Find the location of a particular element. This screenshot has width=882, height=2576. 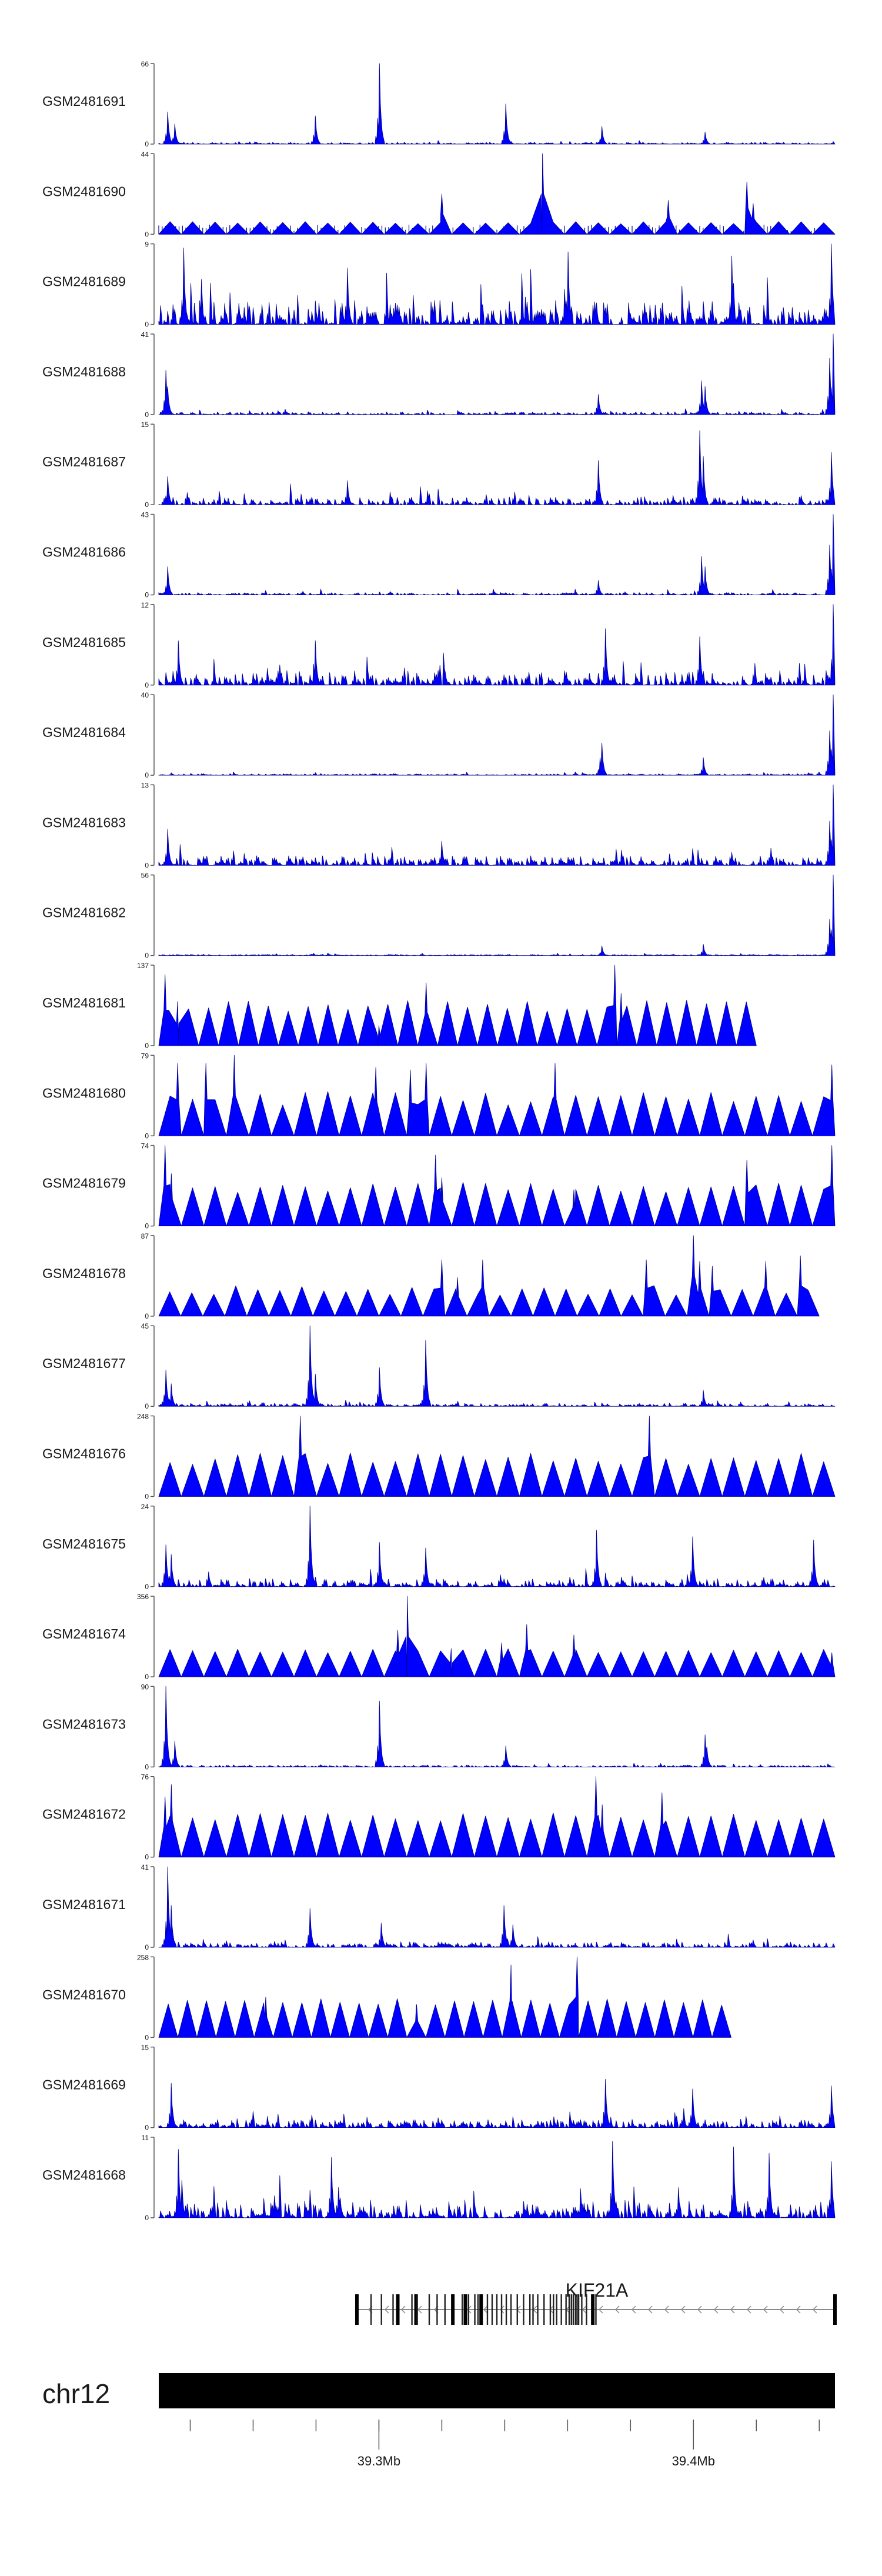

track-label: GSM2481671 is located at coordinates (84, 1904).